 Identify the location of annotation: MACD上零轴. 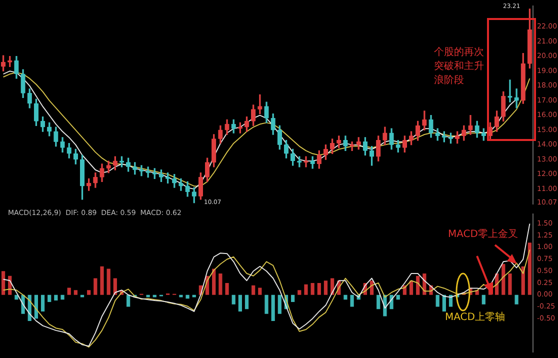
(475, 318).